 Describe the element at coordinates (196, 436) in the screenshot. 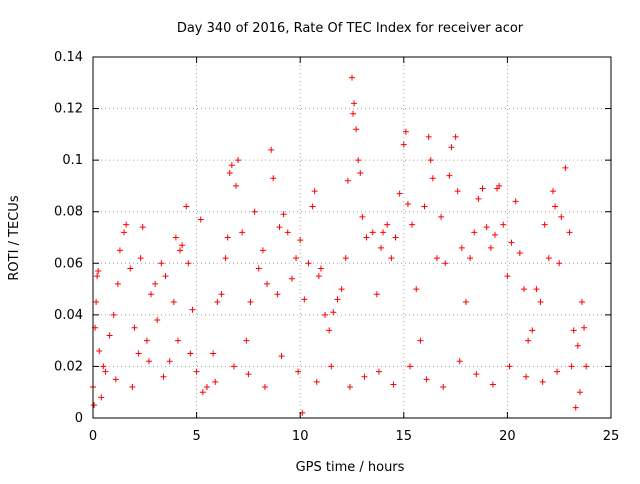

I see `x-tick-label: 5` at that location.